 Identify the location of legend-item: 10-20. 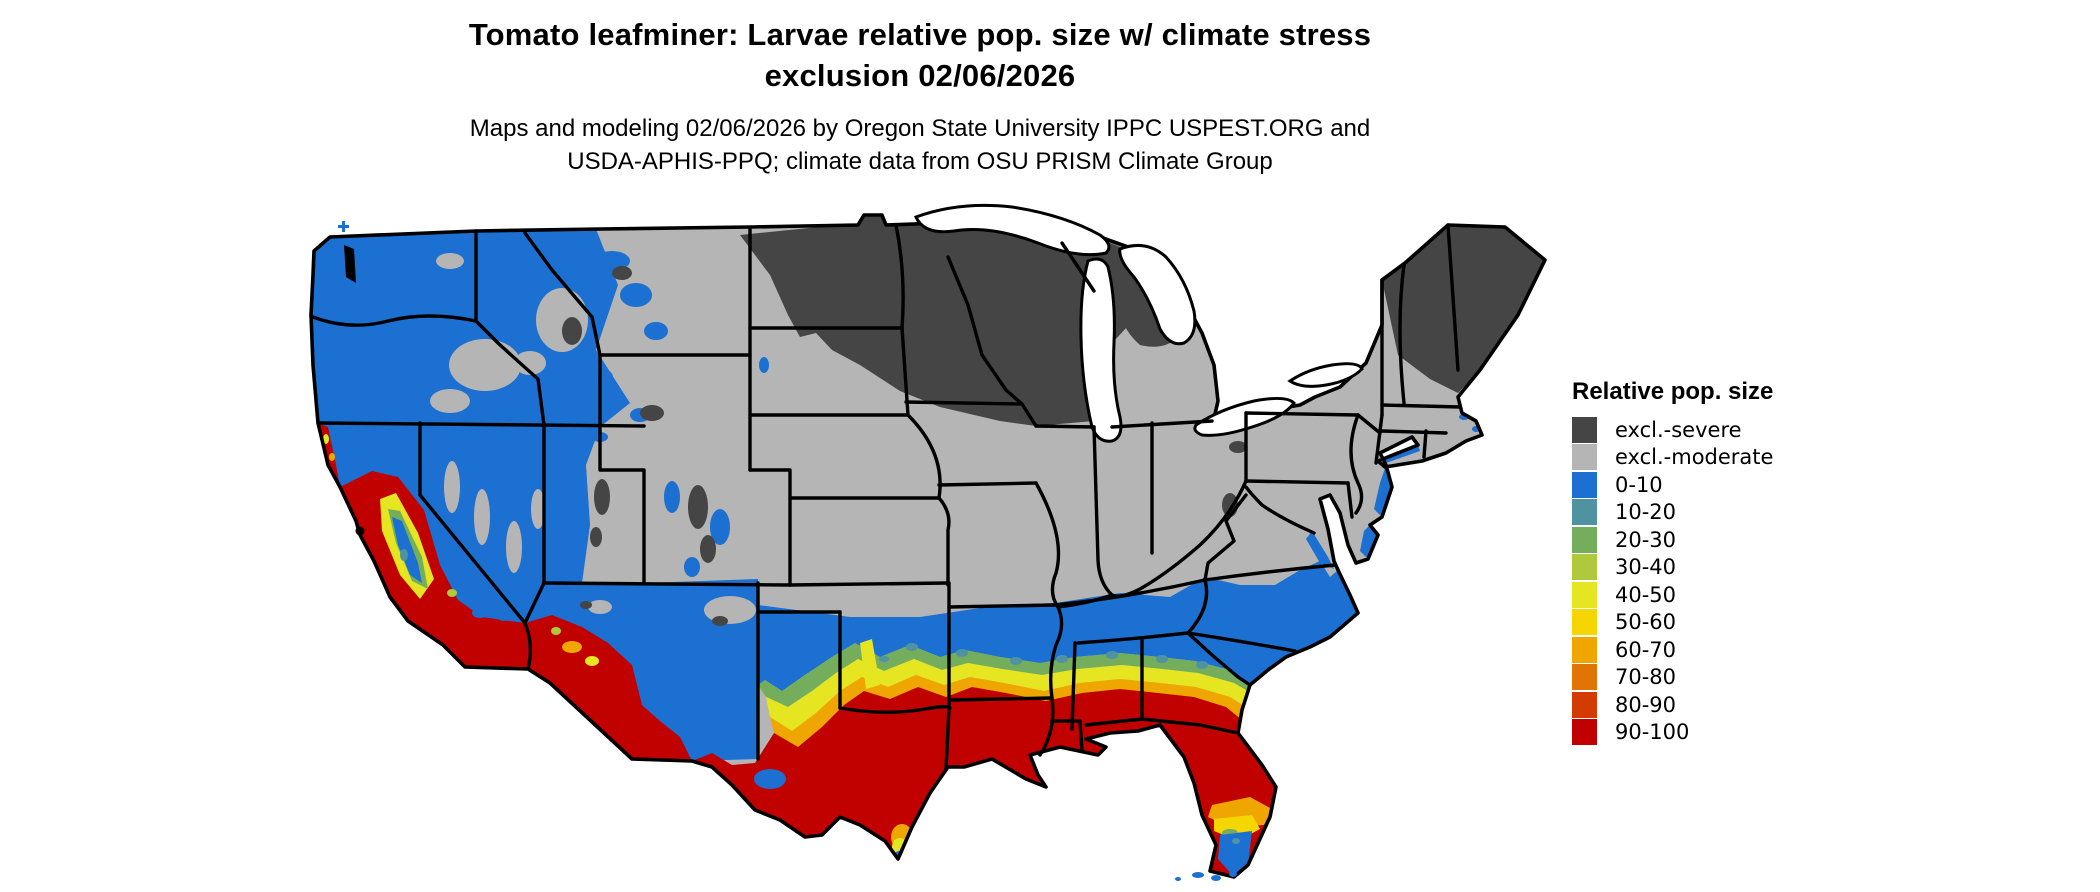
(1672, 513).